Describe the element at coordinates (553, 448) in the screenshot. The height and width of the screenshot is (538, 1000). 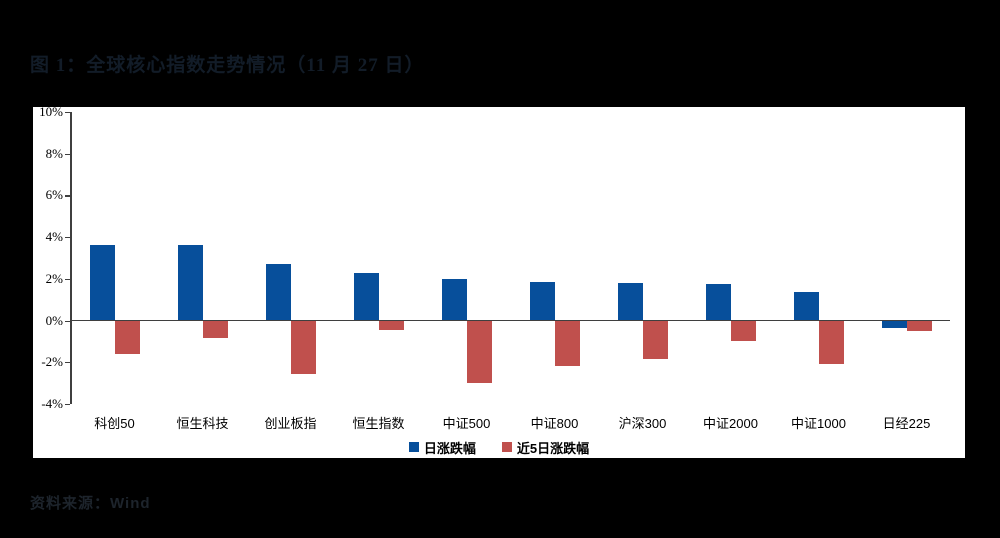
I see `legend-label-5day: 近5日涨跌幅` at that location.